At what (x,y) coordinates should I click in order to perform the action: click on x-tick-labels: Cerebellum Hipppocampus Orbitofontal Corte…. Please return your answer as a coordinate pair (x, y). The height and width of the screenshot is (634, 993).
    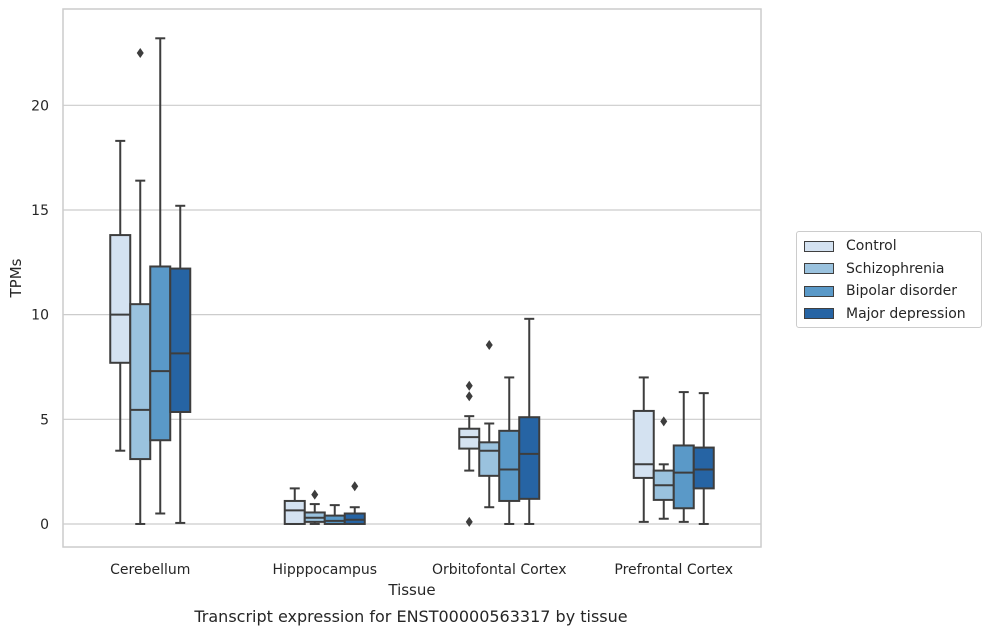
    Looking at the image, I should click on (421, 570).